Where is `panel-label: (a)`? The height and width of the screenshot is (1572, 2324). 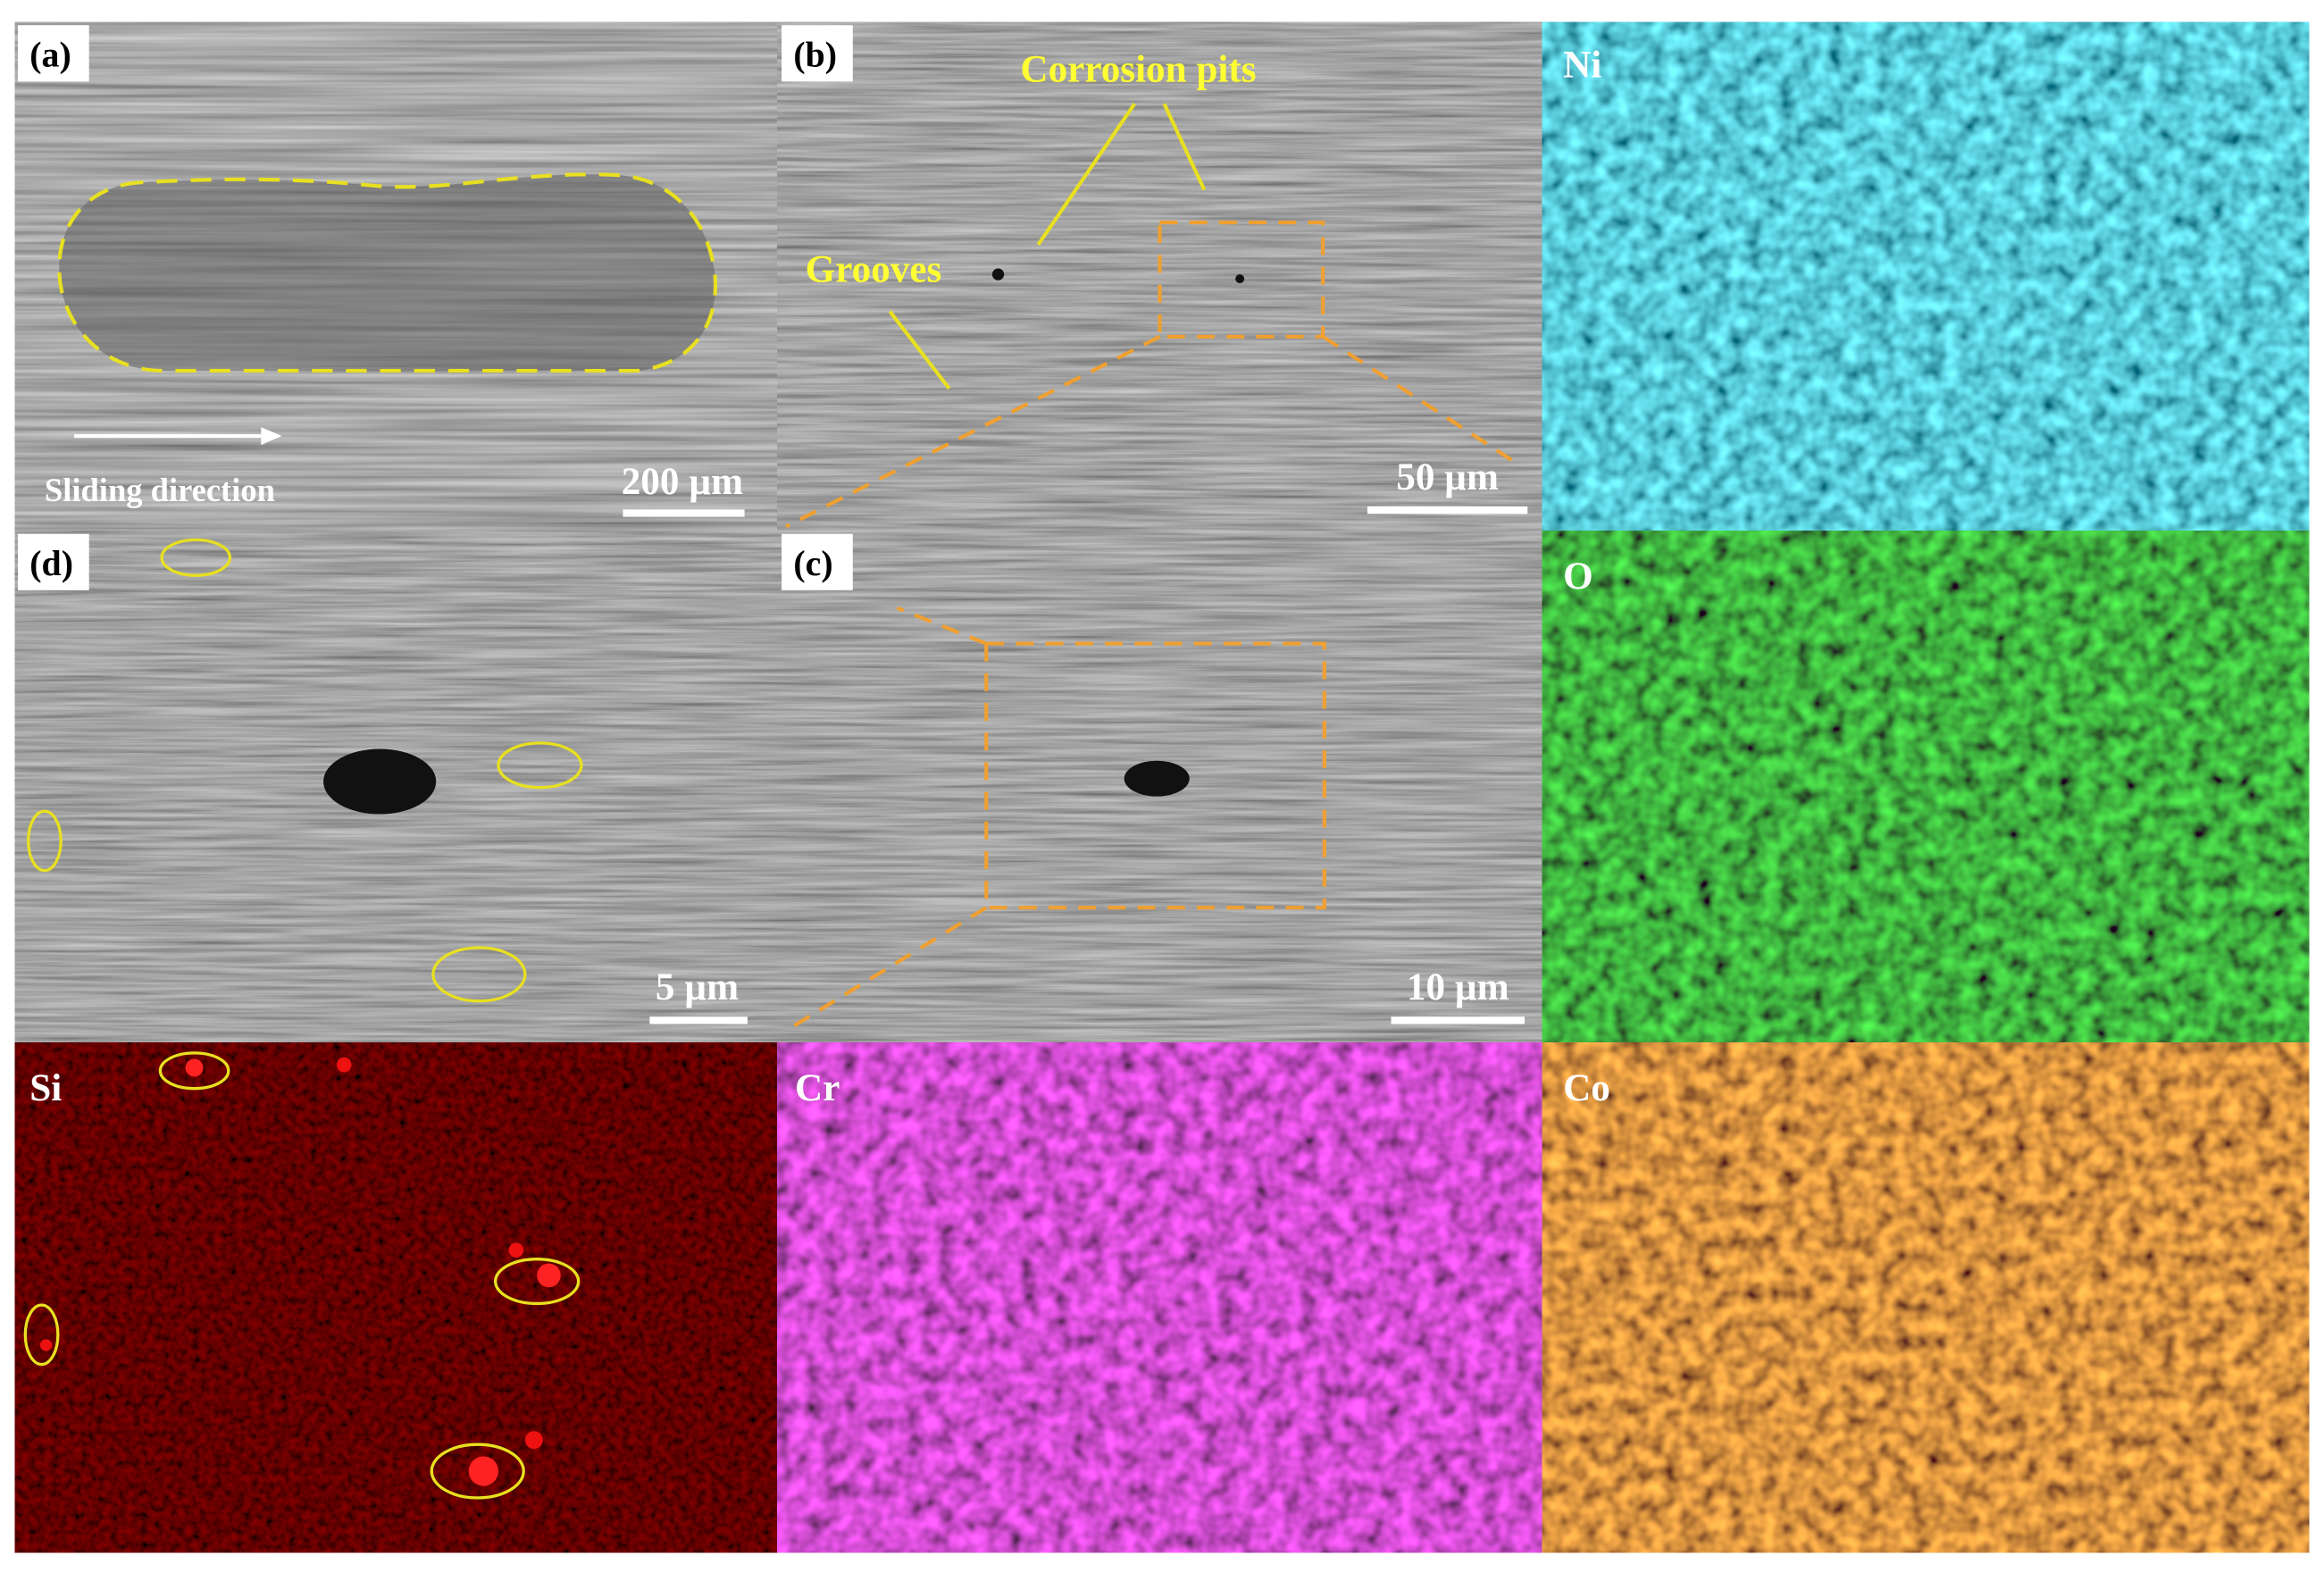
panel-label: (a) is located at coordinates (50, 55).